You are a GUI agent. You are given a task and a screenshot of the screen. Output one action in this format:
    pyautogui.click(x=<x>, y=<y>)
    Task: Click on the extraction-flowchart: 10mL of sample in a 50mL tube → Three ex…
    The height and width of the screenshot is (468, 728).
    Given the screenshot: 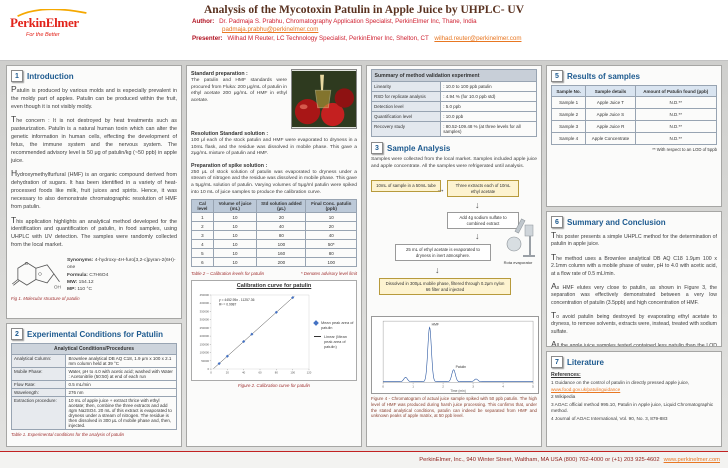 What is the action you would take?
    pyautogui.click(x=454, y=244)
    